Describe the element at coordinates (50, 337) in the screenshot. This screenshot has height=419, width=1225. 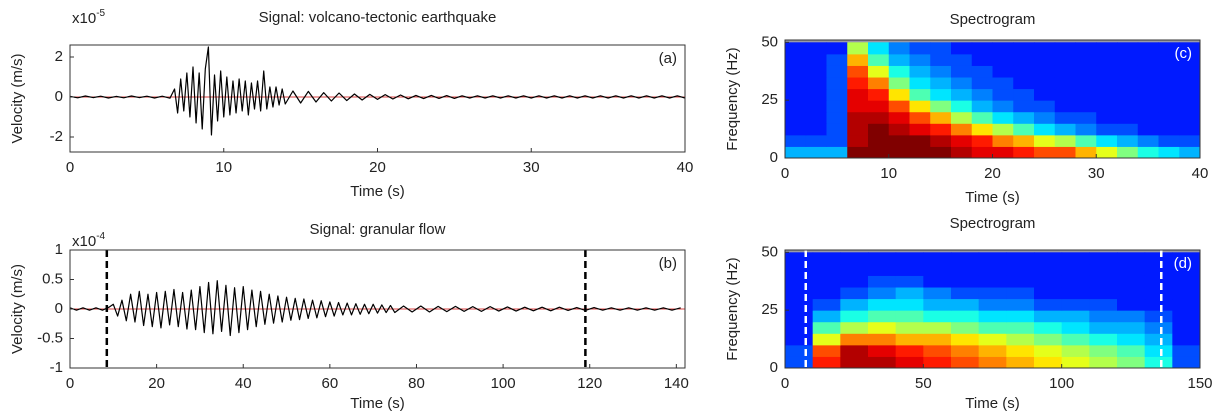
I see `y-tick-label: -0.5` at that location.